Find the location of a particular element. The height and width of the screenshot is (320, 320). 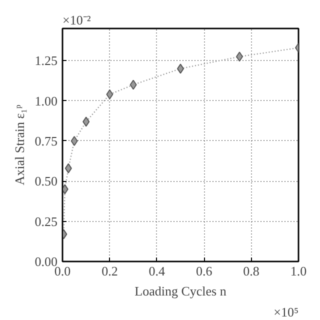

y-tick-label: 0.75 is located at coordinates (46, 140).